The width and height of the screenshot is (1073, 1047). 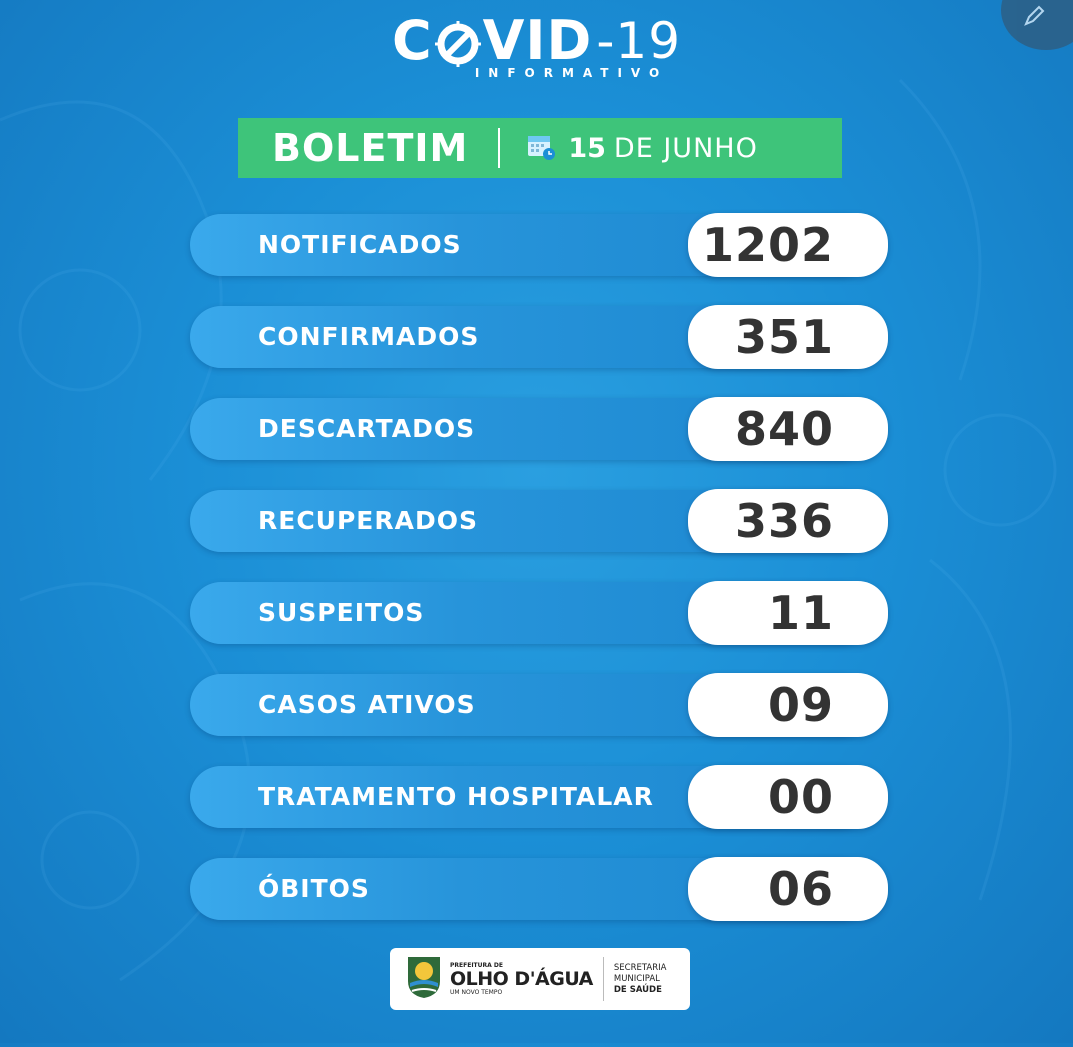 I want to click on prefeitura-label: PREFEITURA DE, so click(x=476, y=965).